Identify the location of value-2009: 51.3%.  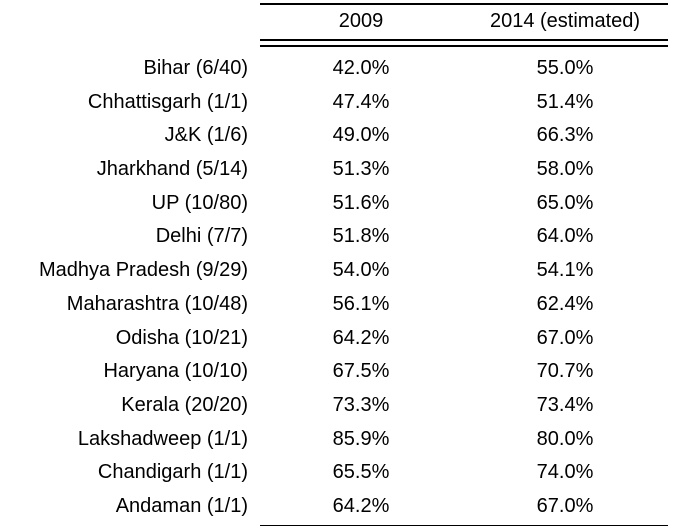
(361, 169).